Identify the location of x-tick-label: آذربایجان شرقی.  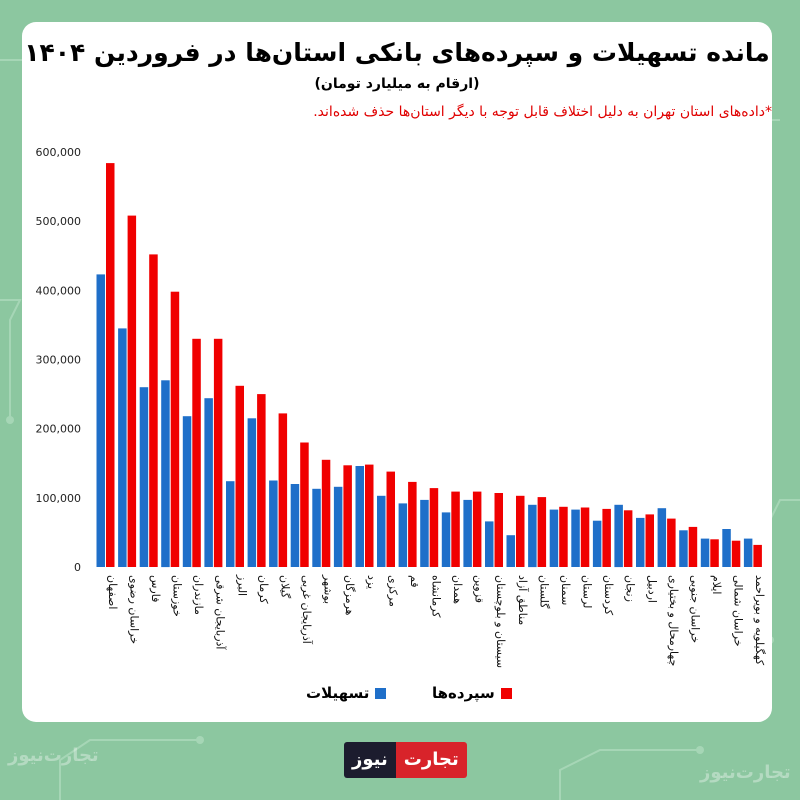
(221, 612).